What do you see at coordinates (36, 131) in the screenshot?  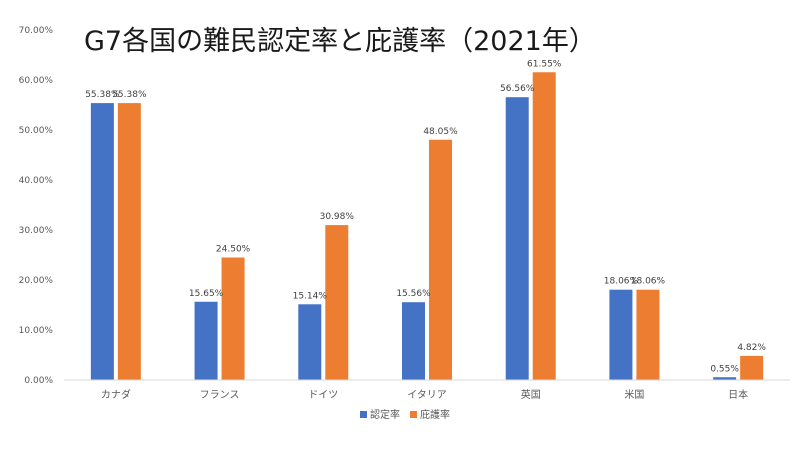 I see `y-tick-label: 50.00%` at bounding box center [36, 131].